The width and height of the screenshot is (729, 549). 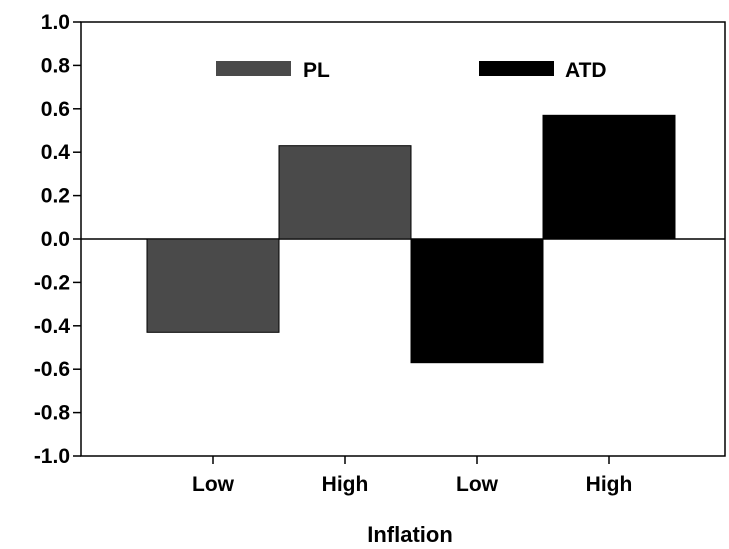 What do you see at coordinates (56, 152) in the screenshot?
I see `y-tick-label: 0.4` at bounding box center [56, 152].